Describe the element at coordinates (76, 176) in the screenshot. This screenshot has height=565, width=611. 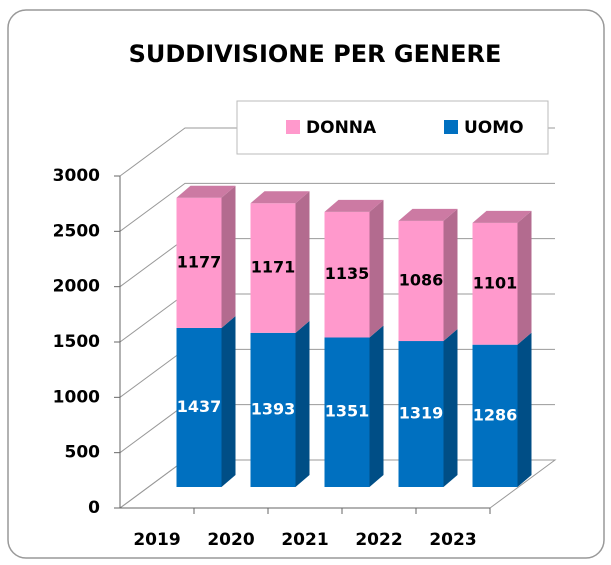
I see `y-tick-label: 3000` at that location.